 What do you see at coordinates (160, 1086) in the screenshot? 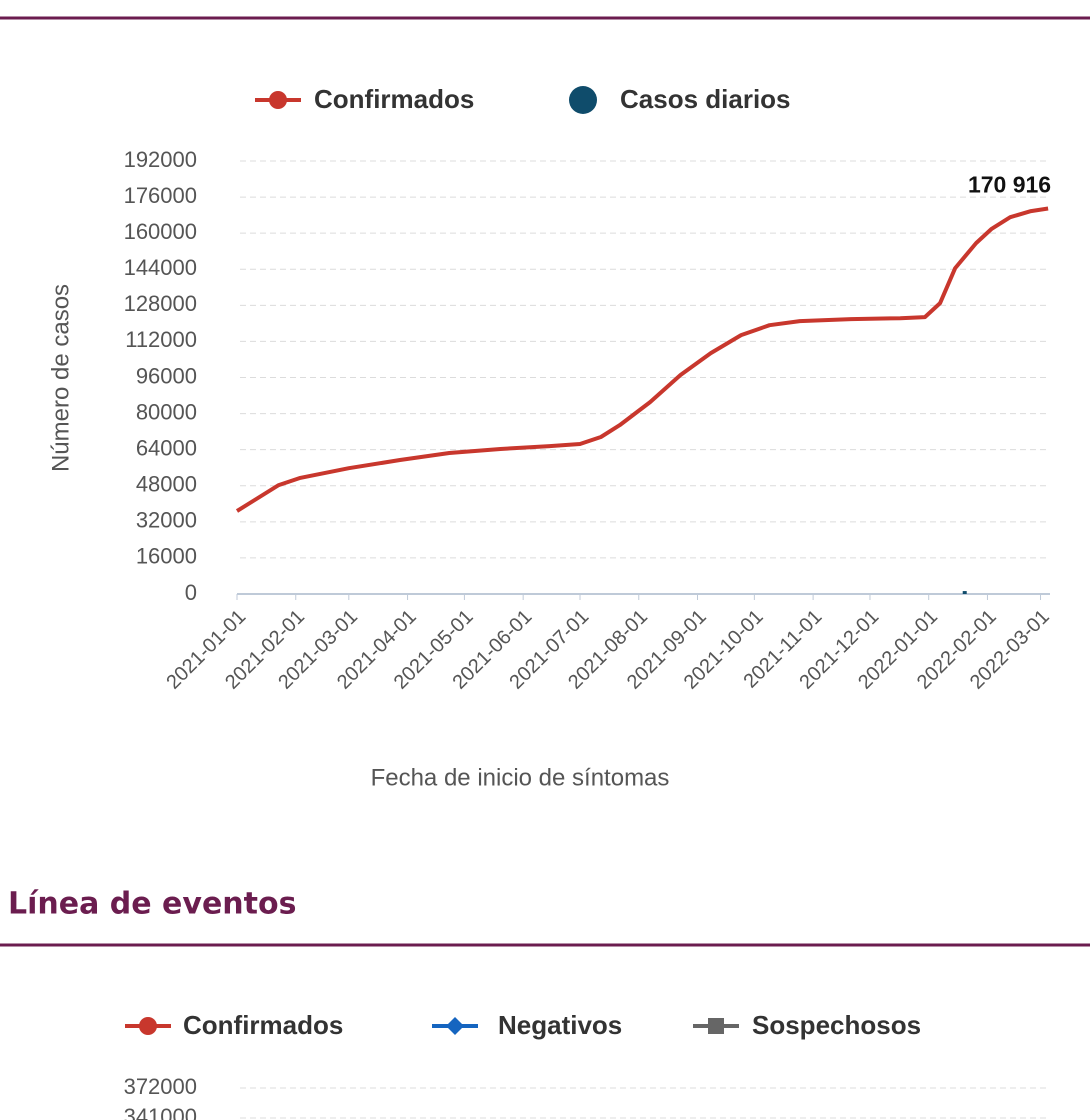
I see `y-tick-label: 372000` at bounding box center [160, 1086].